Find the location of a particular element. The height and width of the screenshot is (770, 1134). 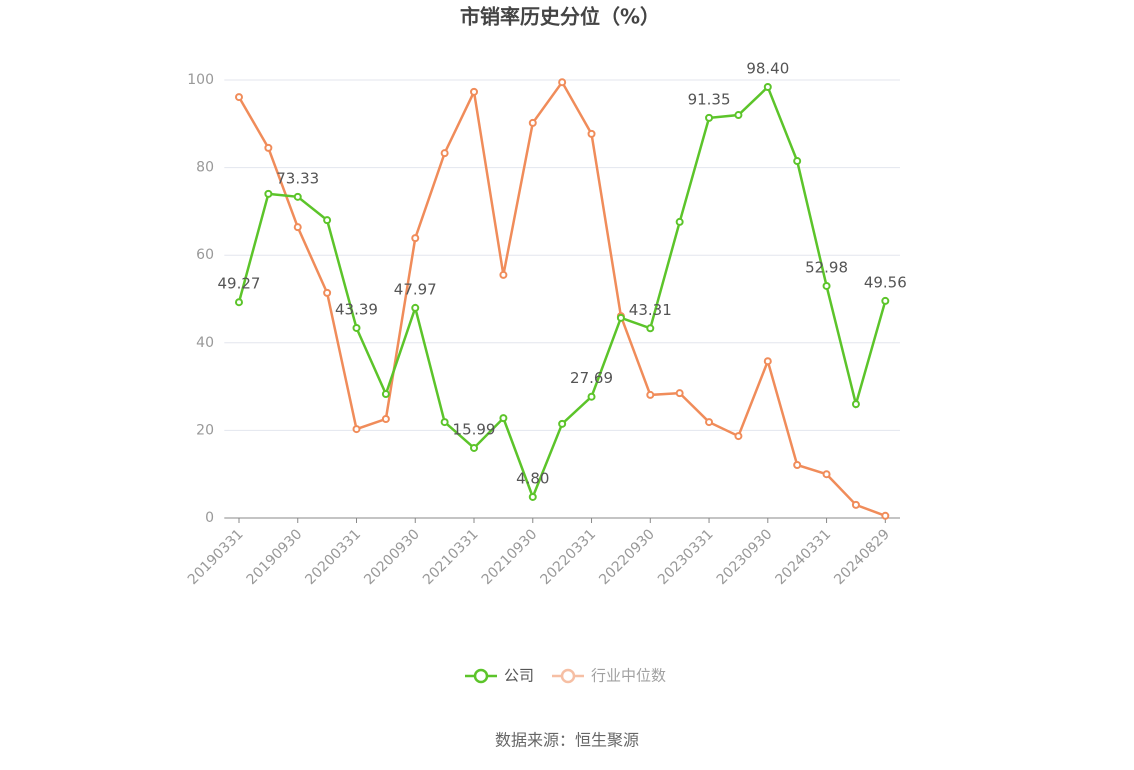

y-tick-label: 100 is located at coordinates (200, 80).